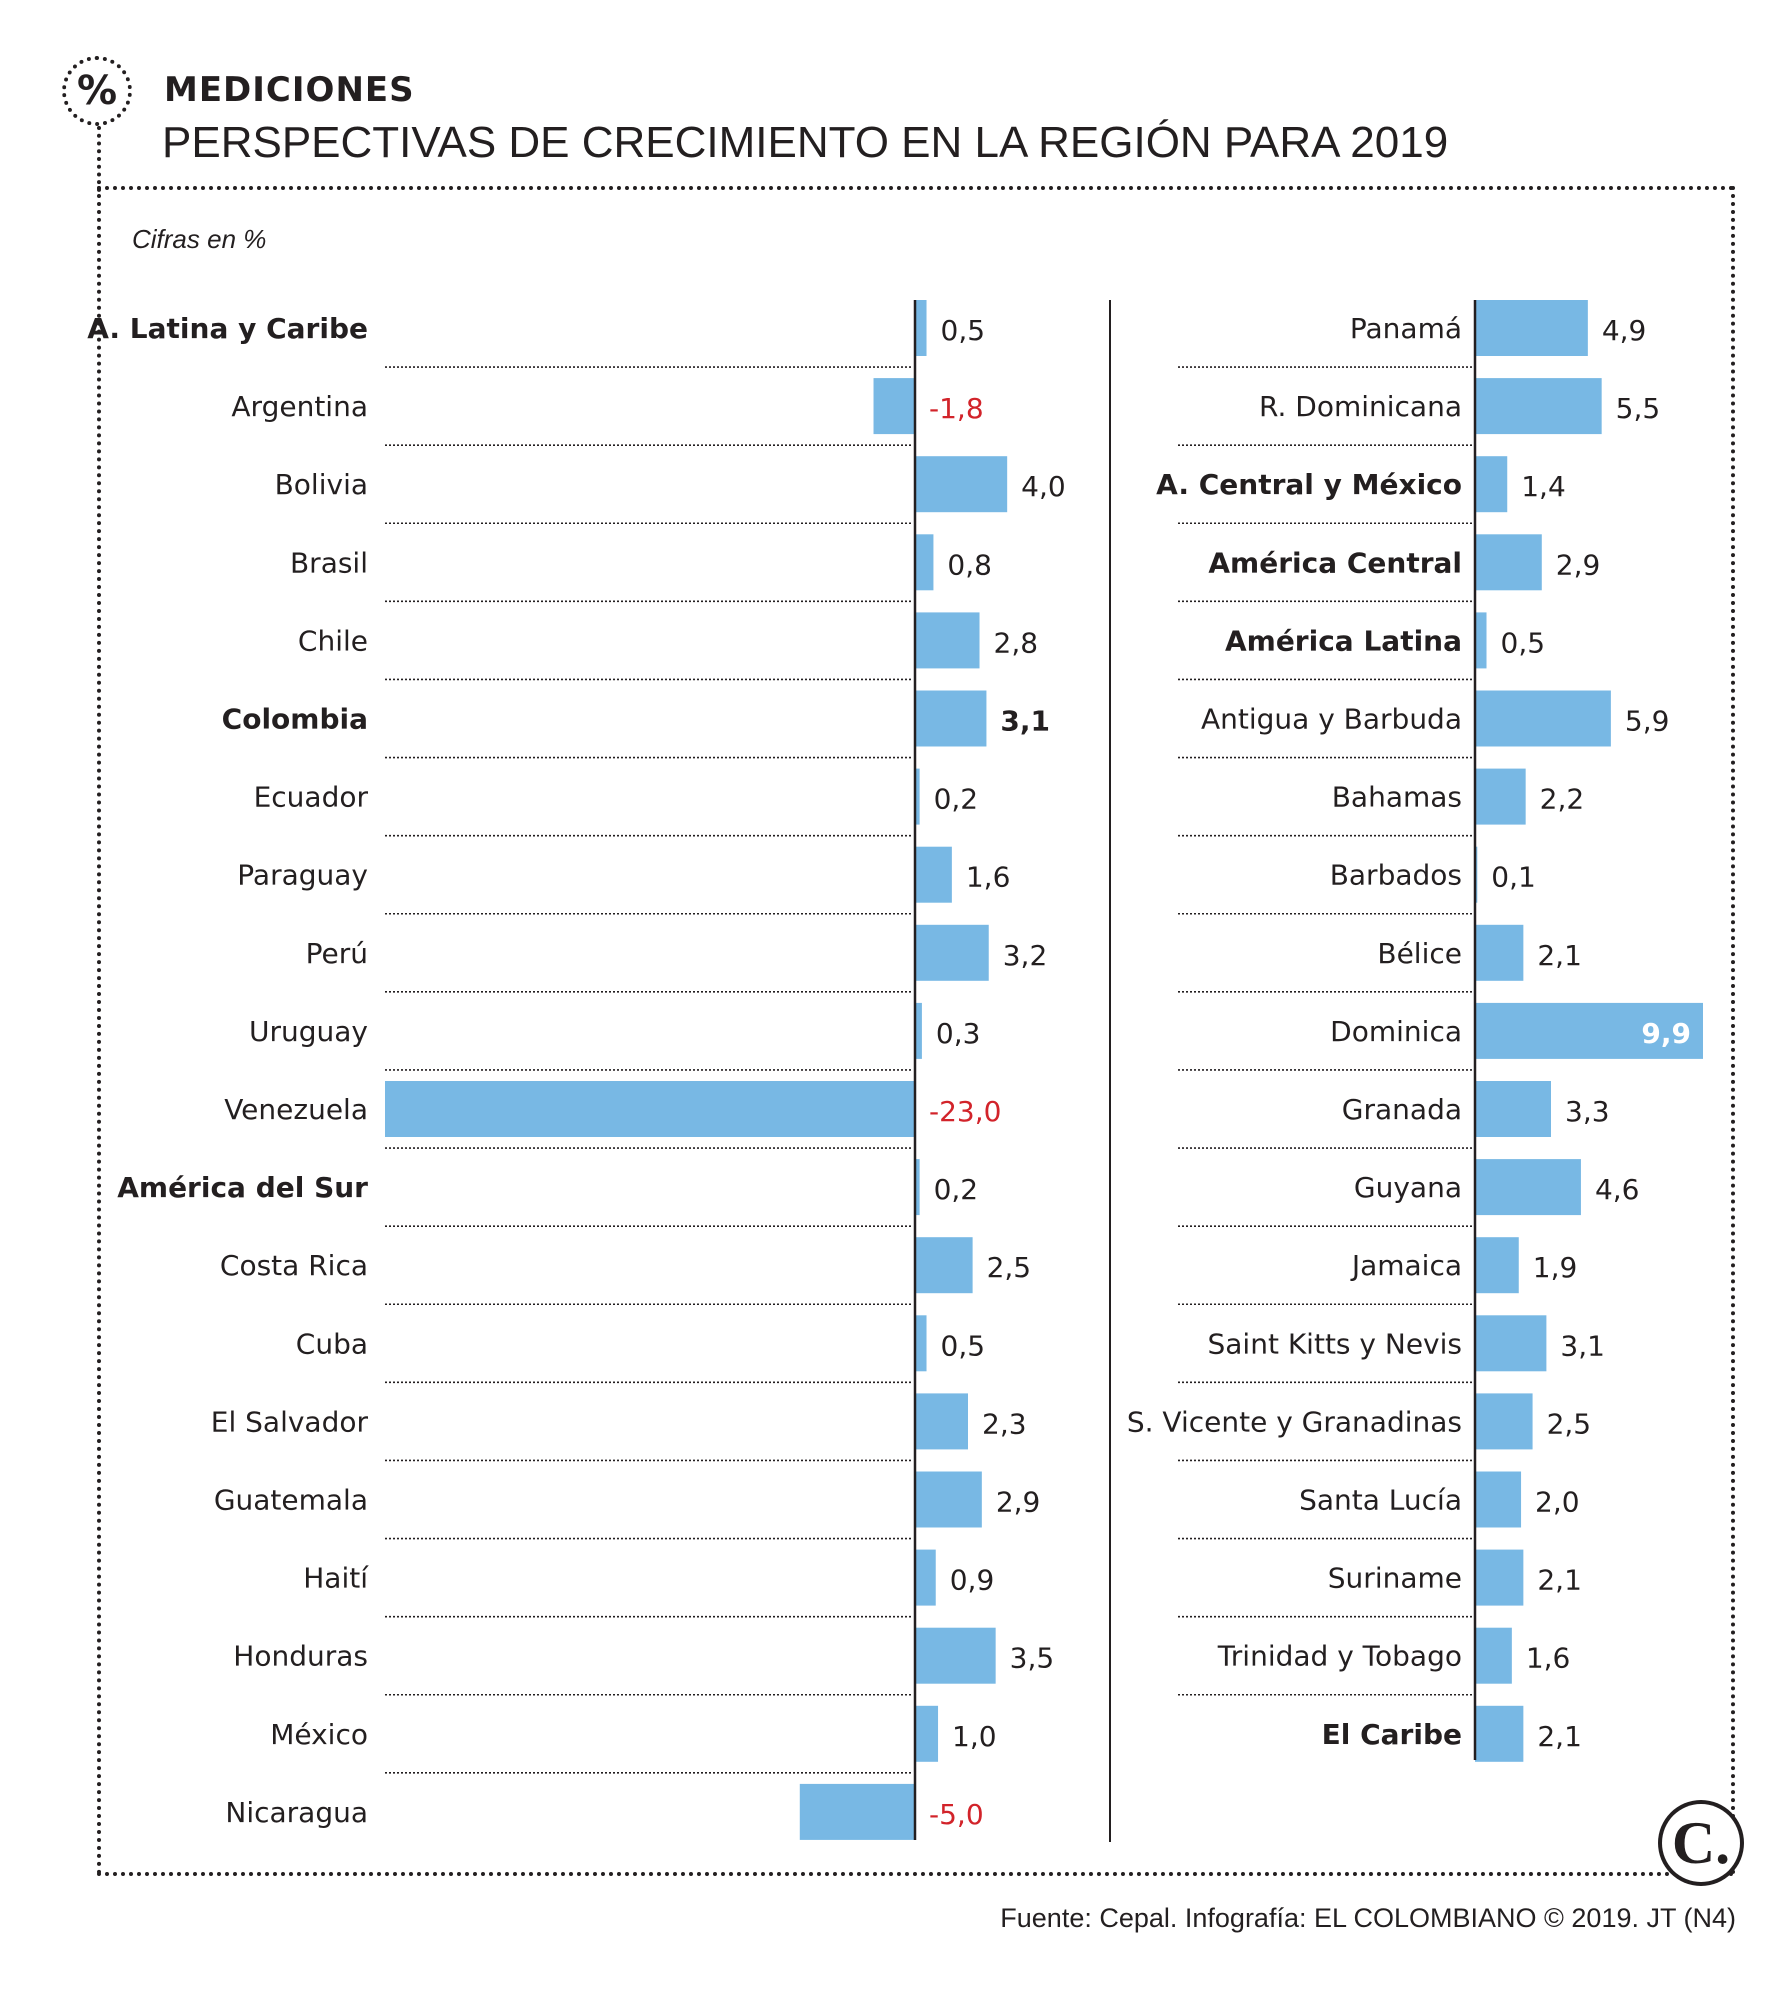 The image size is (1786, 2000). Describe the element at coordinates (1500, 796) in the screenshot. I see `bar-bahamas` at that location.